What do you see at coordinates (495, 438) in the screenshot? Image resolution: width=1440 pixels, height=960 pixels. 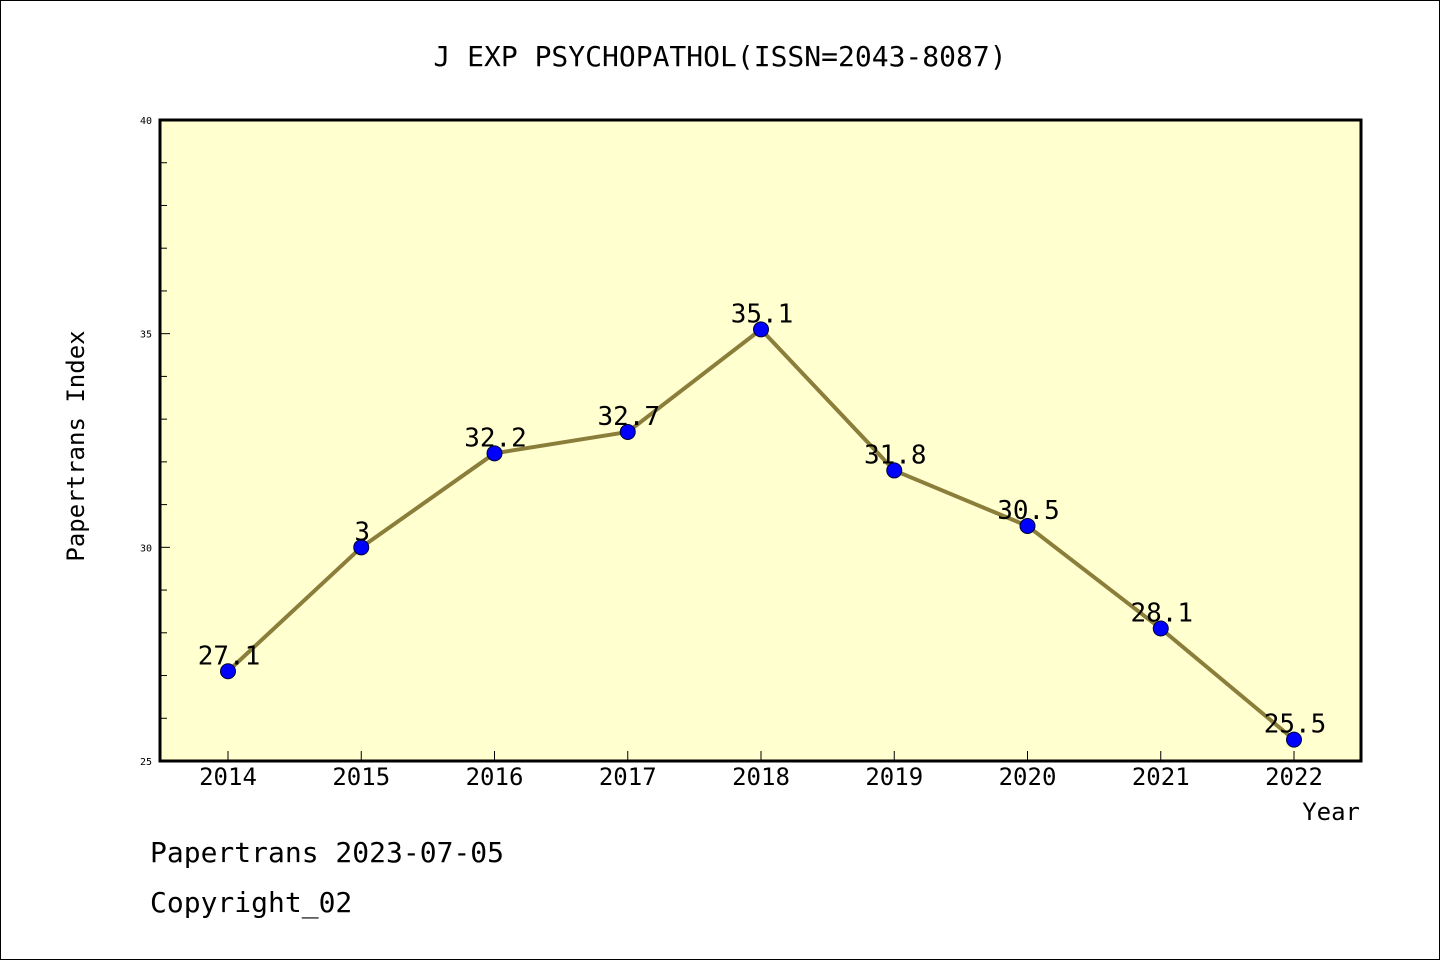 I see `data-label: 32.2` at bounding box center [495, 438].